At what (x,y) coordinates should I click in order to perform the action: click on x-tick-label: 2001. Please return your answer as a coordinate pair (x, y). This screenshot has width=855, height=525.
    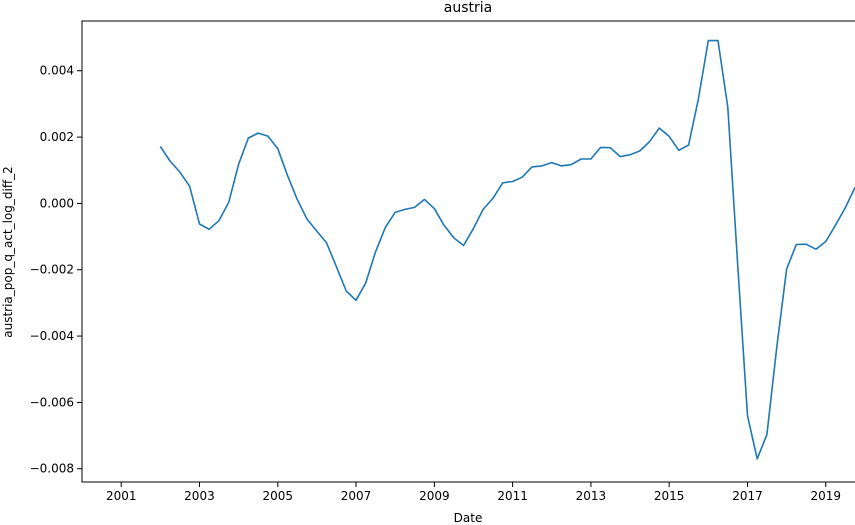
    Looking at the image, I should click on (121, 496).